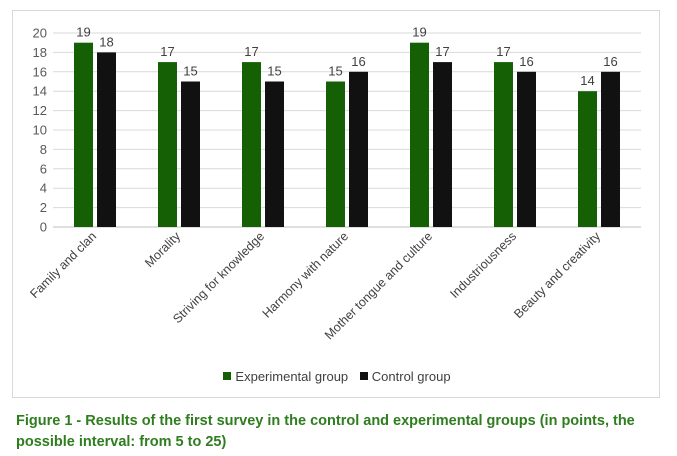 The image size is (677, 456). I want to click on y-tick-label: 10, so click(40, 130).